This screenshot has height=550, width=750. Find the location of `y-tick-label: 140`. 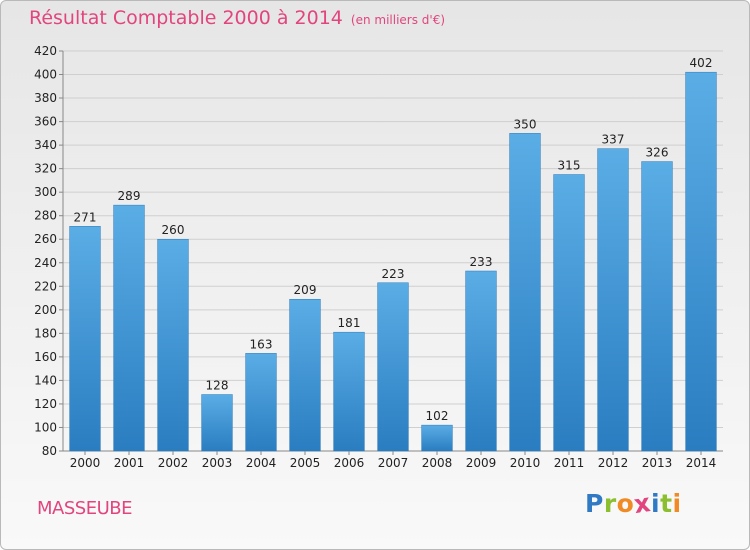

y-tick-label: 140 is located at coordinates (45, 380).